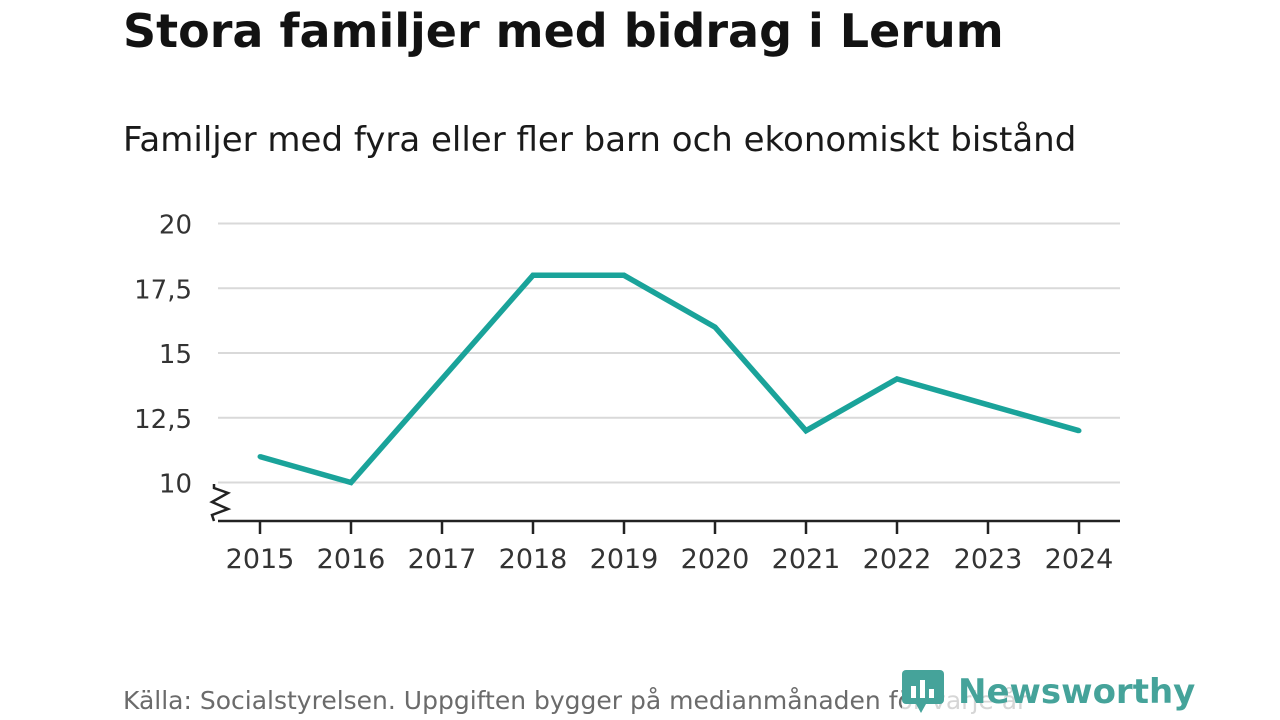 Image resolution: width=1280 pixels, height=720 pixels. Describe the element at coordinates (988, 559) in the screenshot. I see `x-tick-label: 2023` at that location.